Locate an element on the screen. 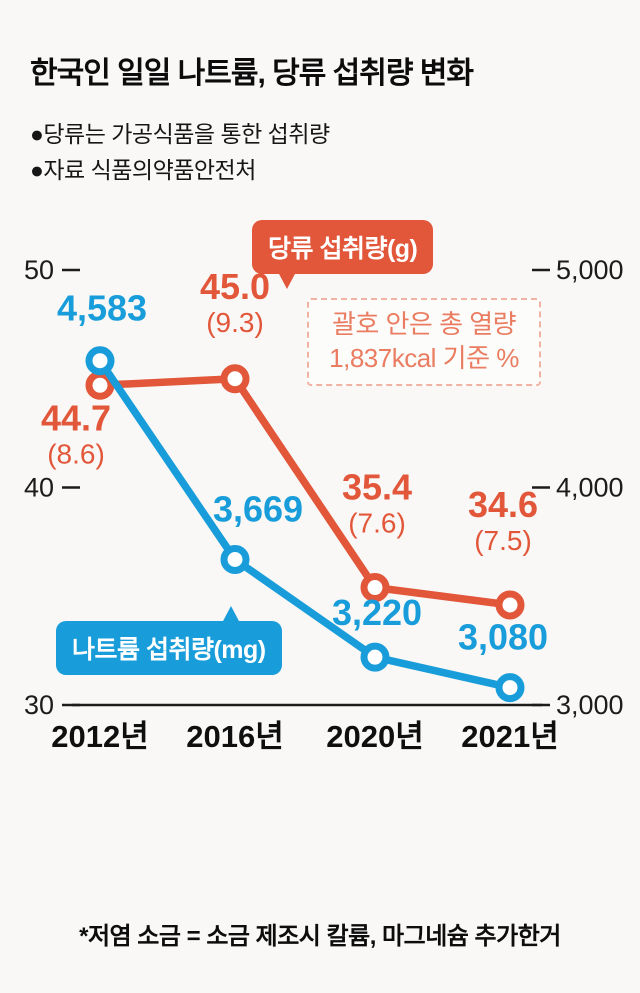 Image resolution: width=640 pixels, height=993 pixels. value-label-sodium: 4,583 is located at coordinates (102, 308).